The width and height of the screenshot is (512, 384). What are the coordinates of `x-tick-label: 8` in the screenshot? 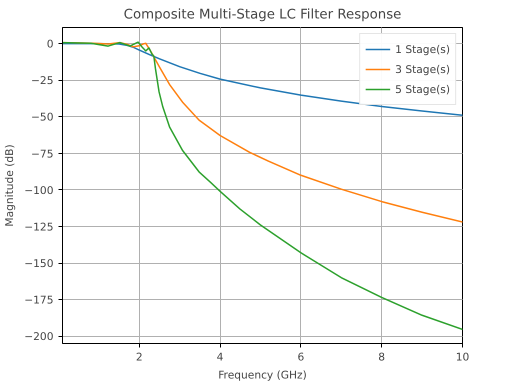 It's located at (382, 357).